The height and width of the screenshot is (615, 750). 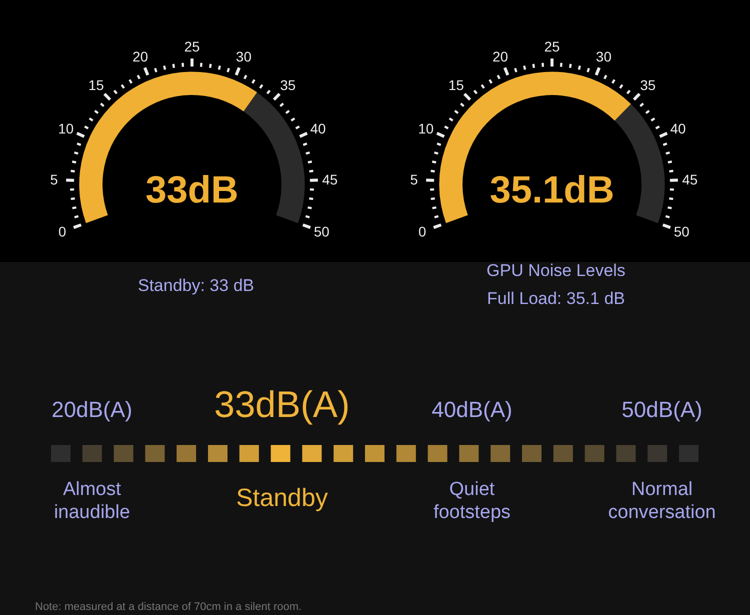 What do you see at coordinates (662, 409) in the screenshot?
I see `category-label: 50dB(A)` at bounding box center [662, 409].